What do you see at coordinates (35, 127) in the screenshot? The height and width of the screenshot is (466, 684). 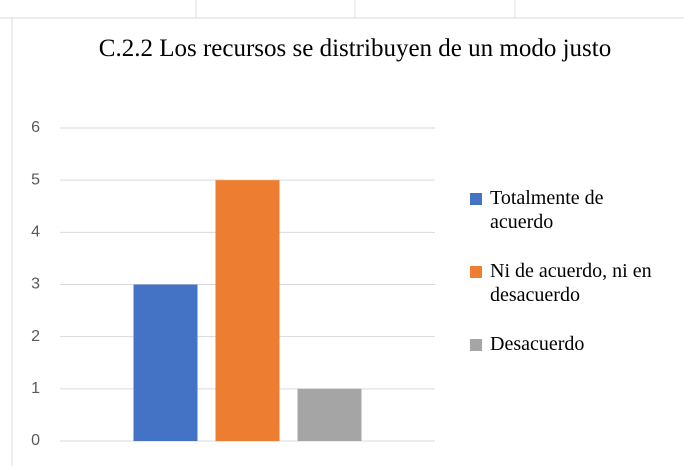 I see `y-tick-label: 6` at bounding box center [35, 127].